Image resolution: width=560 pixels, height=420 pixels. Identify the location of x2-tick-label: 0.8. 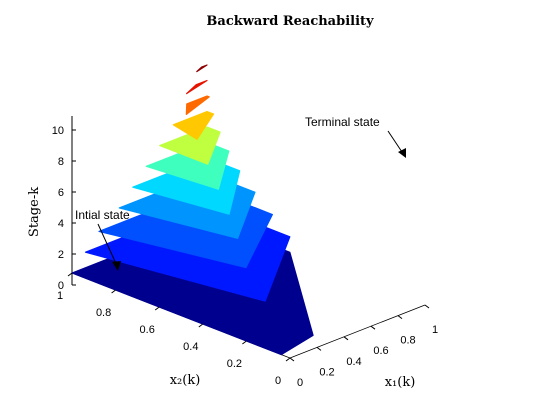
(103, 313).